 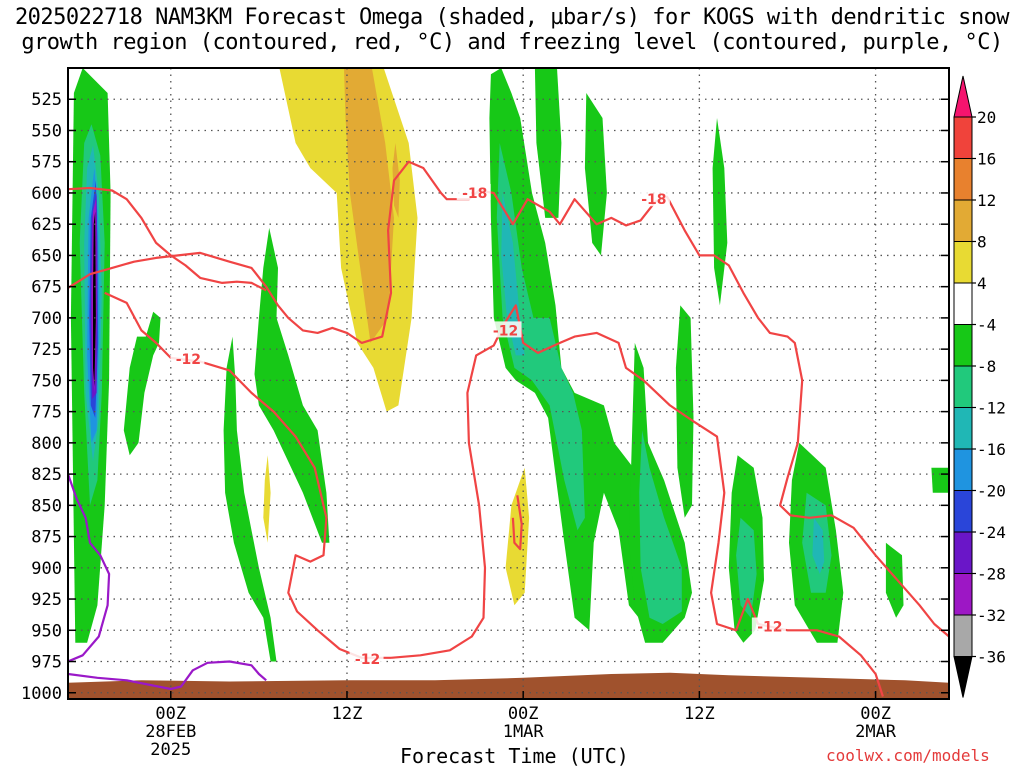 I want to click on contour-dgz-minus12-left, so click(x=274, y=252).